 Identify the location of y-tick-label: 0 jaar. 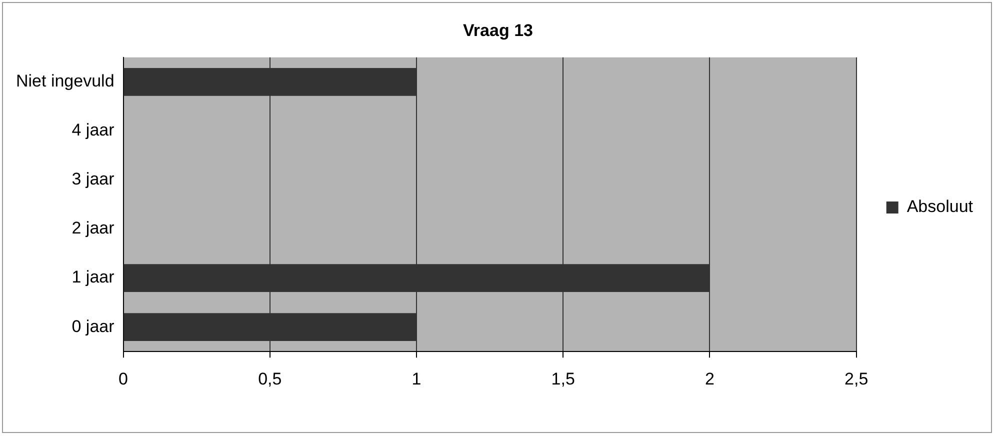
(93, 326).